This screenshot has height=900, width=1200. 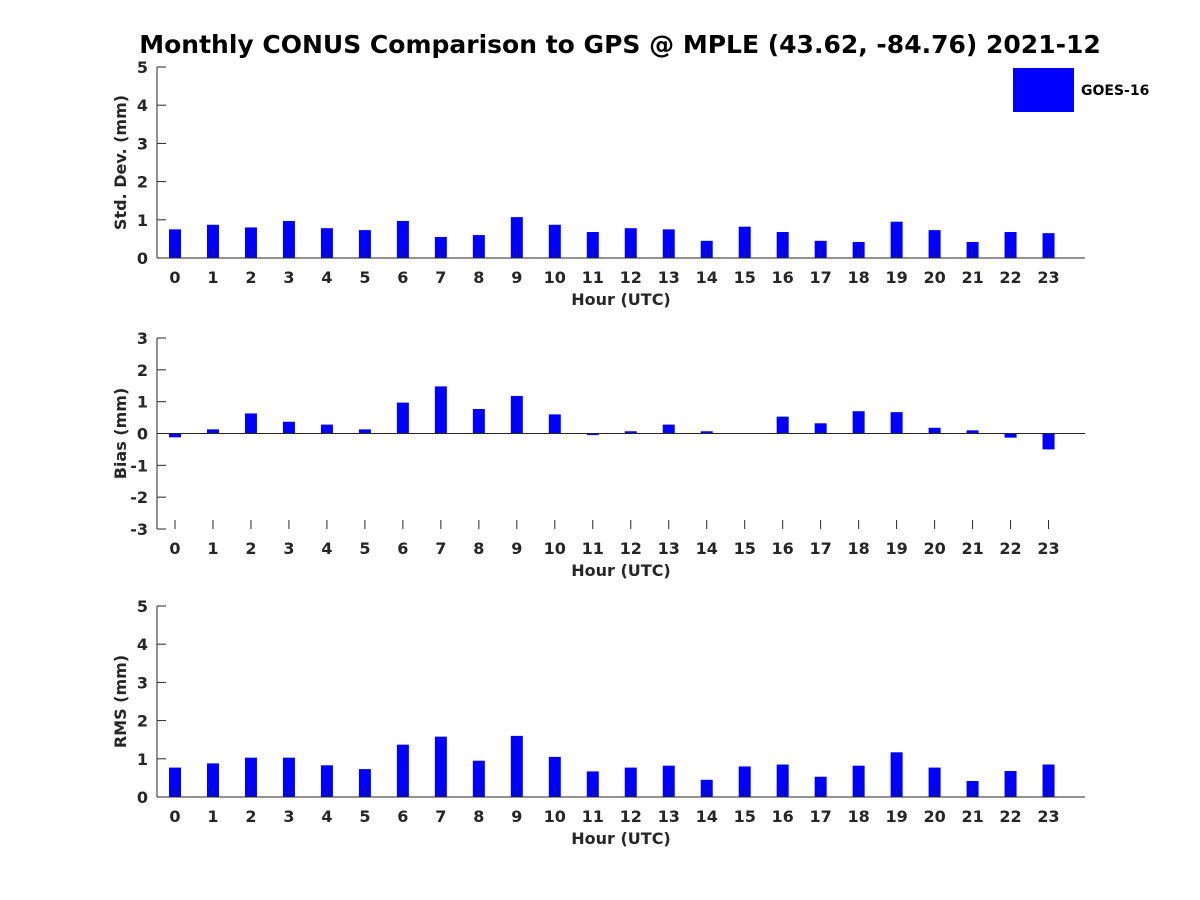 I want to click on y-axis-label: Bias (mm), so click(x=120, y=434).